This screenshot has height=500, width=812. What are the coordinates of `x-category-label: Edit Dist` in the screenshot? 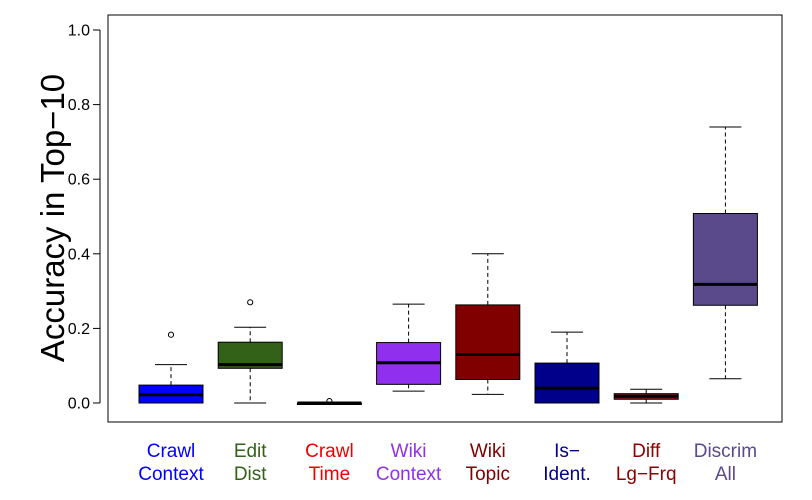 It's located at (250, 463).